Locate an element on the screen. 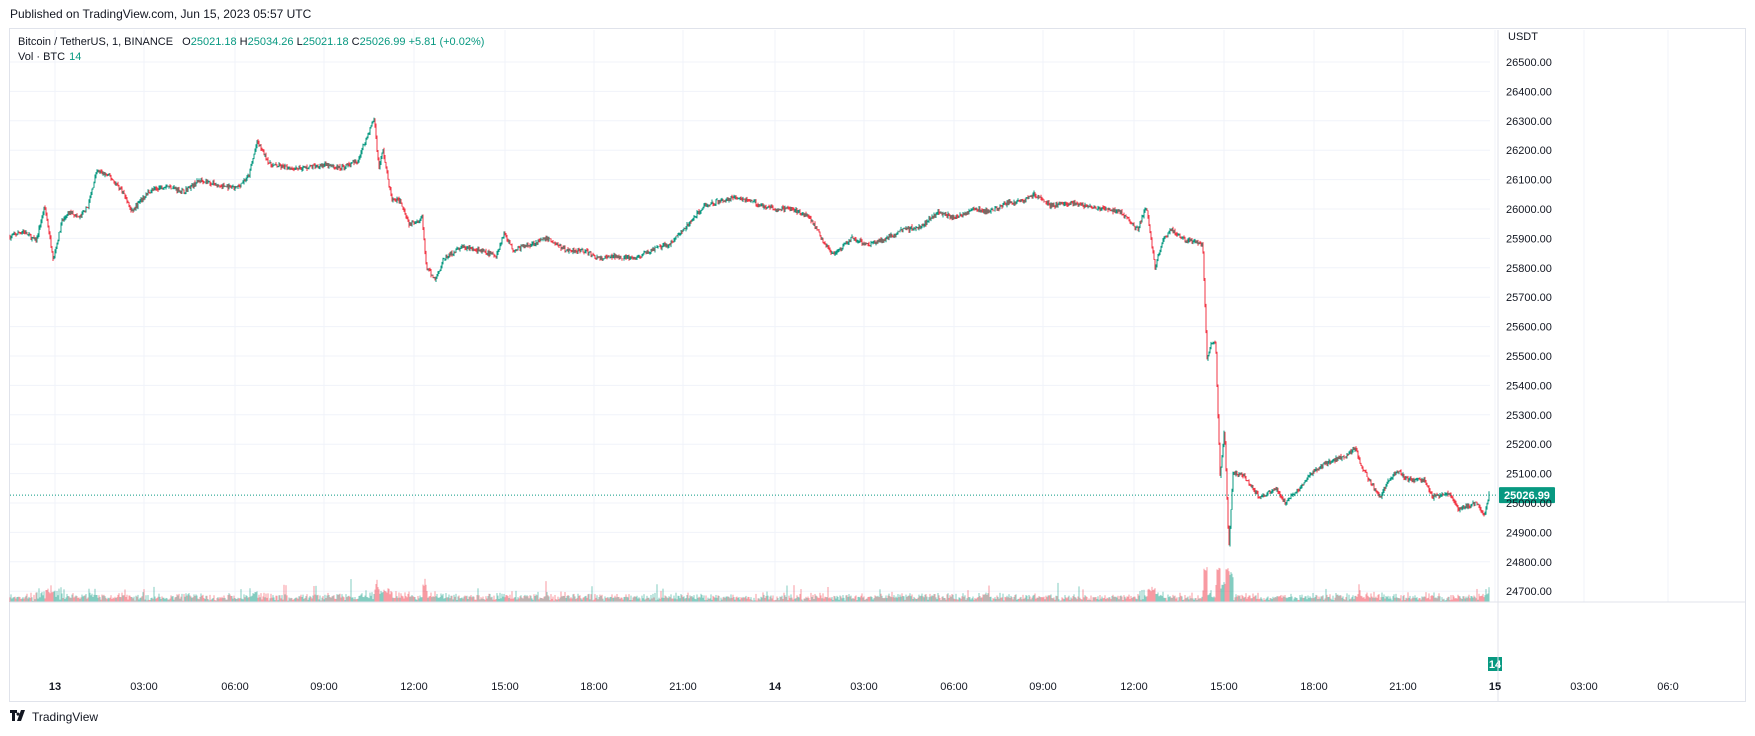 The width and height of the screenshot is (1755, 736). x-tick-label: 21:00 is located at coordinates (1403, 687).